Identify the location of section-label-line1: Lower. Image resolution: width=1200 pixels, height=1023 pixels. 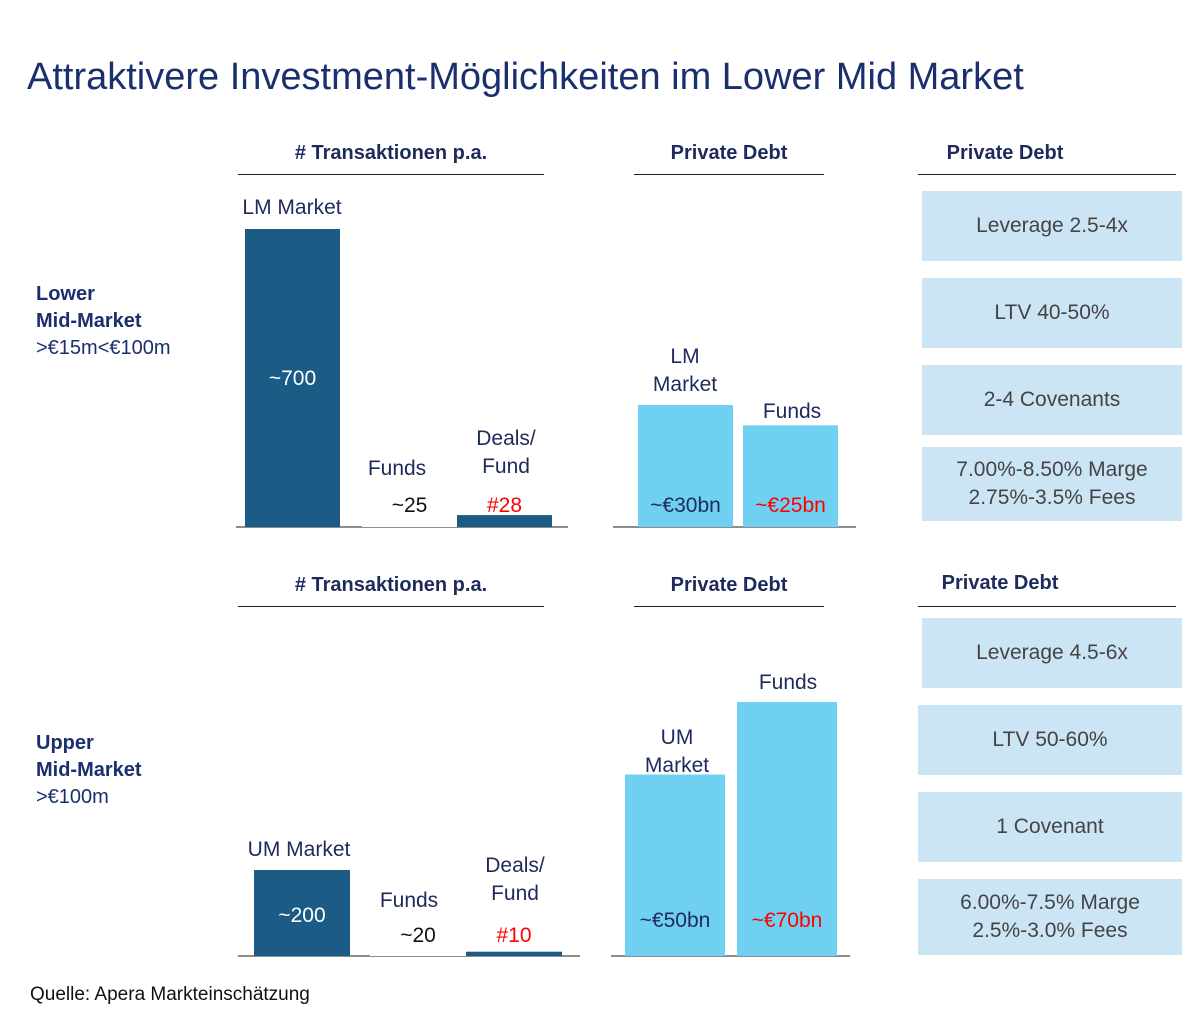
(65, 294).